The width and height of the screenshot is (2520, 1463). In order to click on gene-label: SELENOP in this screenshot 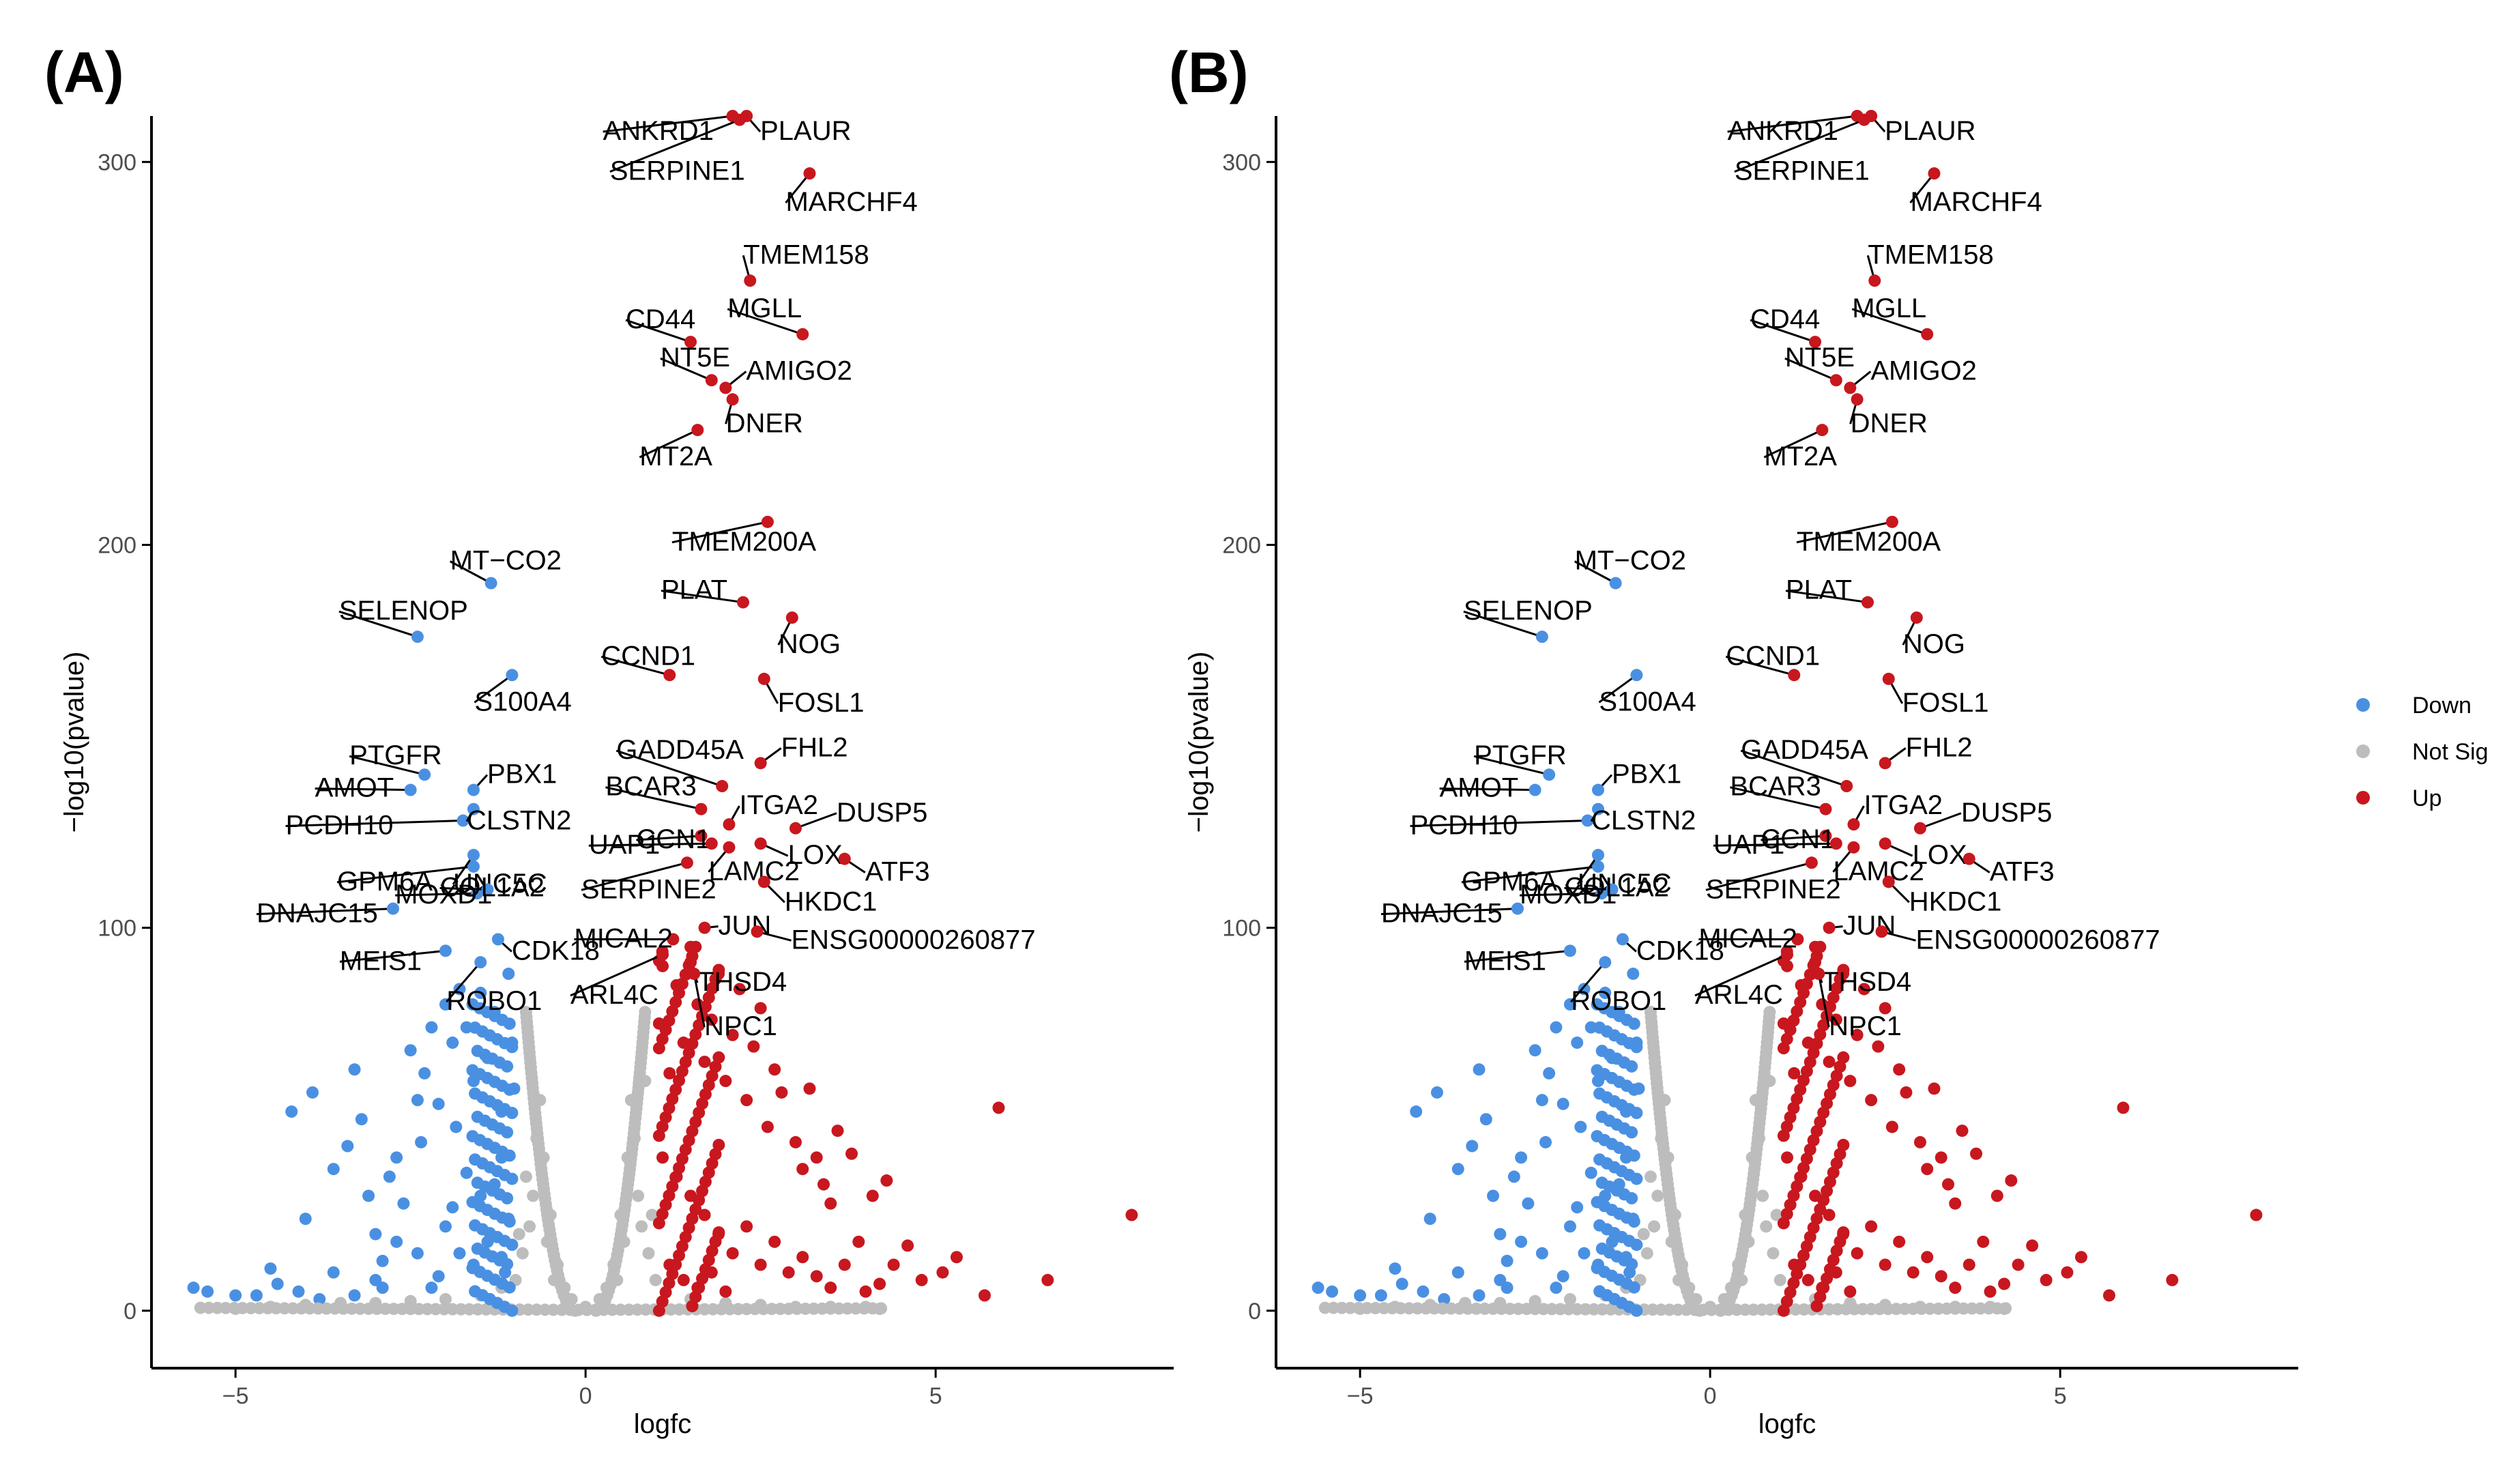, I will do `click(404, 611)`.